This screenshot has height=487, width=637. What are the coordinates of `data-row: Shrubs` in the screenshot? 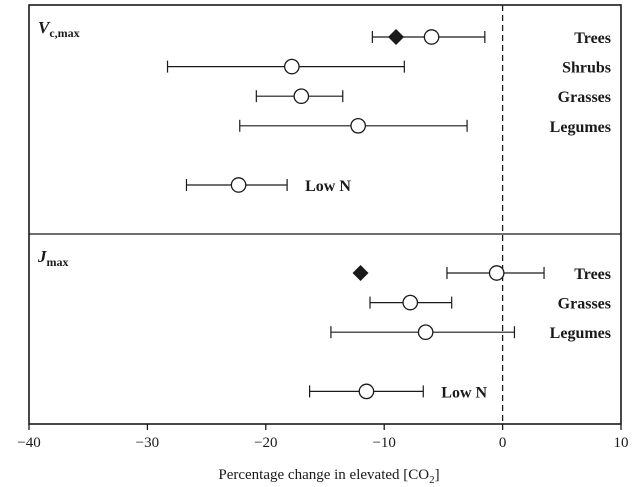 It's located at (388, 67).